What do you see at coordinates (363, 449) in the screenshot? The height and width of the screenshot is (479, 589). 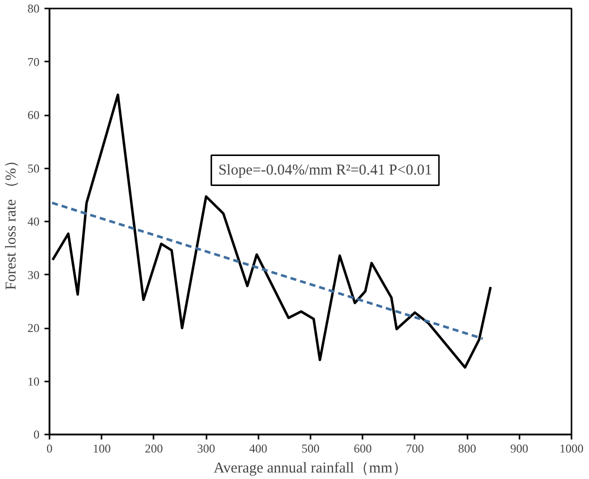 I see `x-tick-label: 600` at bounding box center [363, 449].